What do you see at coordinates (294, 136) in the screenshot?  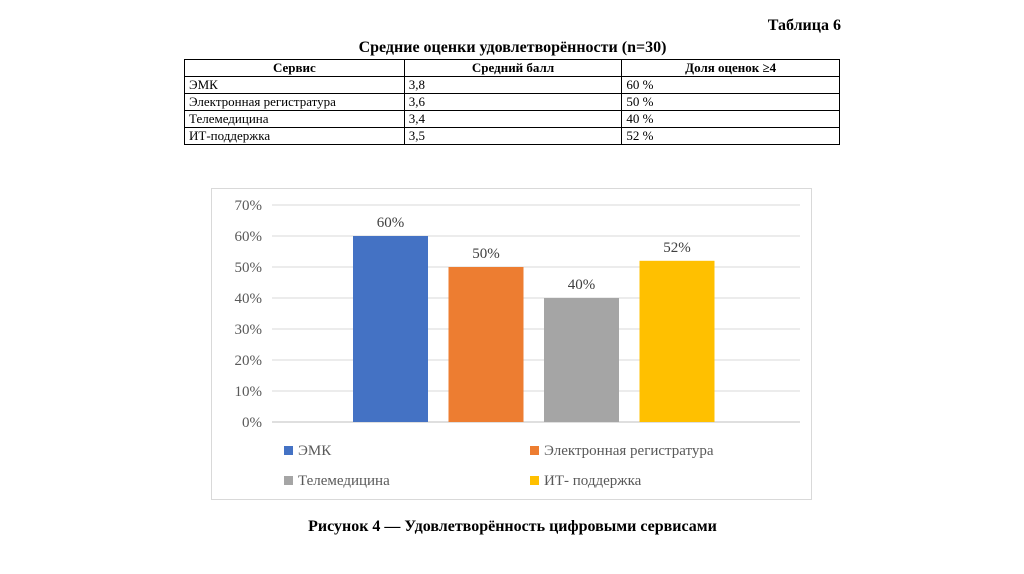 I see `table-cell: ИТ-поддержка` at bounding box center [294, 136].